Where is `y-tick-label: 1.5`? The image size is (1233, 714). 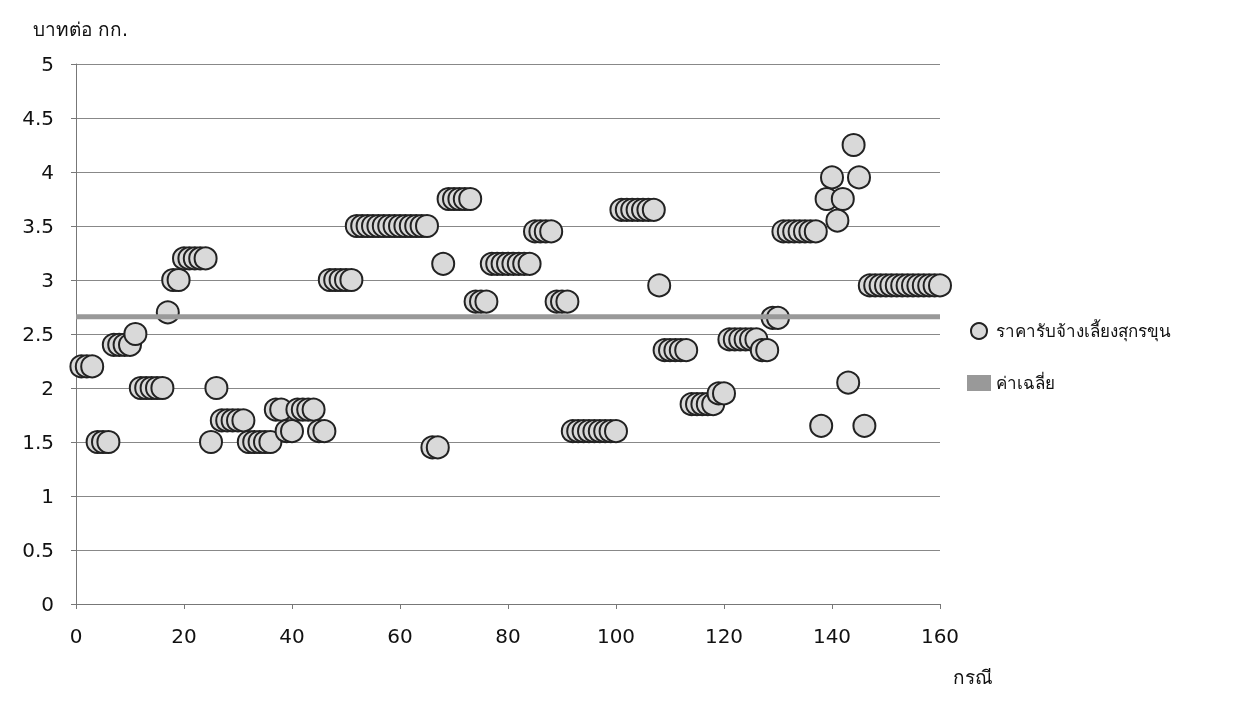 y-tick-label: 1.5 is located at coordinates (38, 442).